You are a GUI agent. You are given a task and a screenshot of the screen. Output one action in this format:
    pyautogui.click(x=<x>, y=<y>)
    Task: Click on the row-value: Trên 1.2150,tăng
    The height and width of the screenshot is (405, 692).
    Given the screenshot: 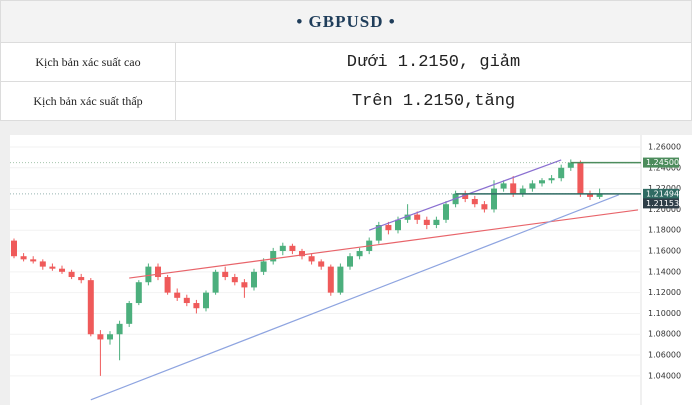 What is the action you would take?
    pyautogui.click(x=433, y=101)
    